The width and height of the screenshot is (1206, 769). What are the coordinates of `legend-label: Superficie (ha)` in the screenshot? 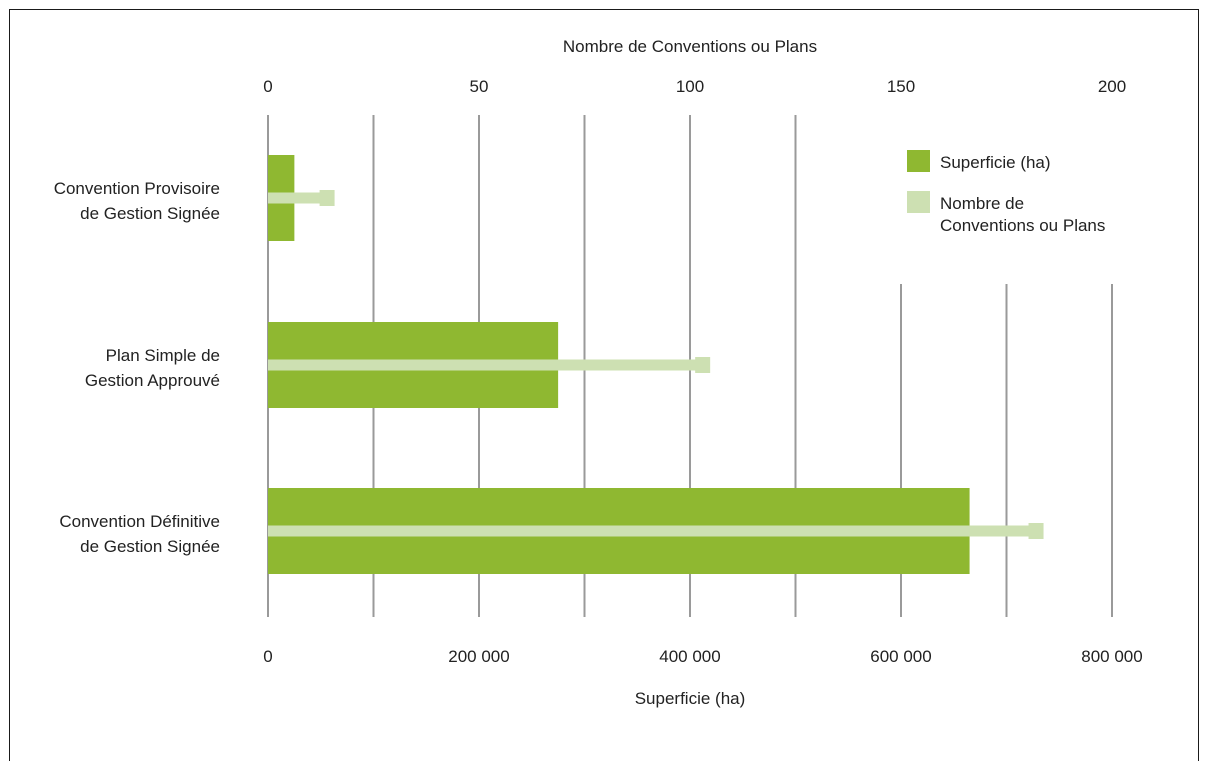 It's located at (995, 162).